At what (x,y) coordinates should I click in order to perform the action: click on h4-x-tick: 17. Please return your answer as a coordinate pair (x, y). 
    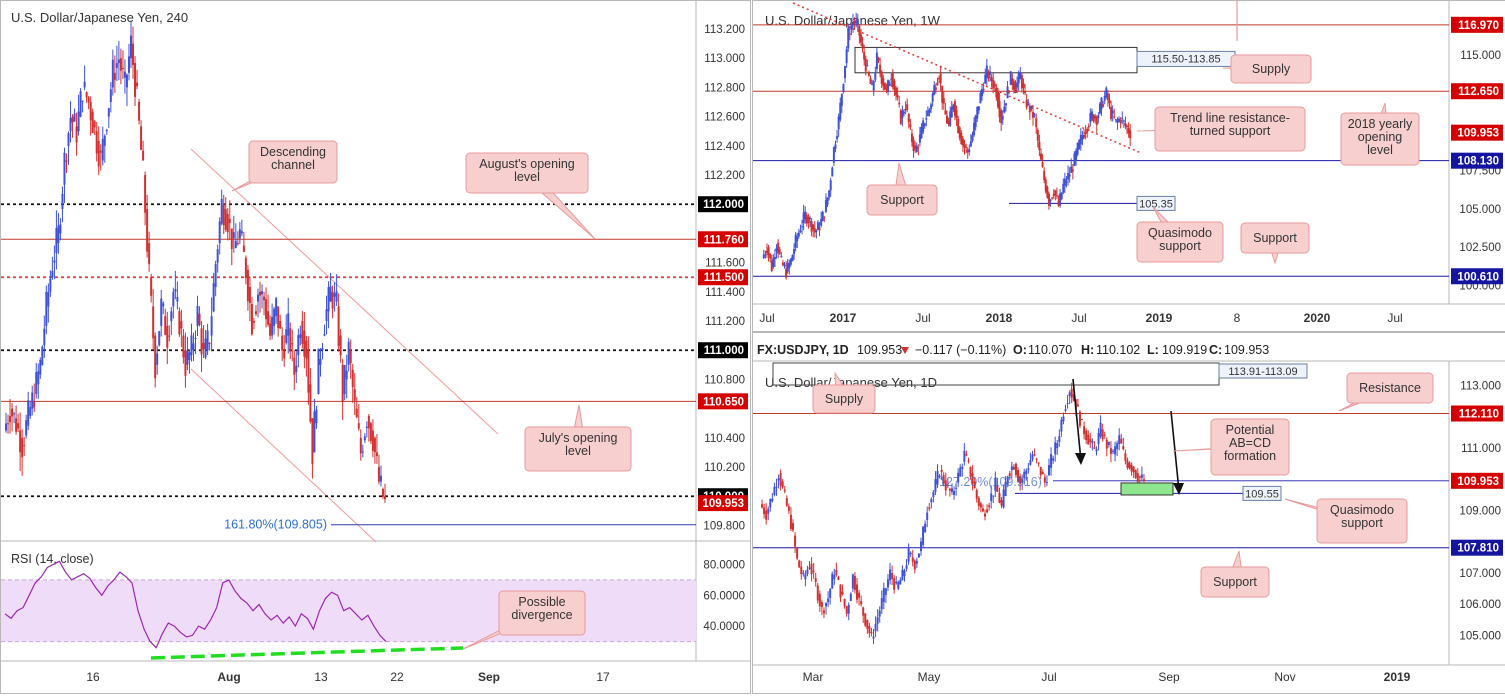
    Looking at the image, I should click on (603, 677).